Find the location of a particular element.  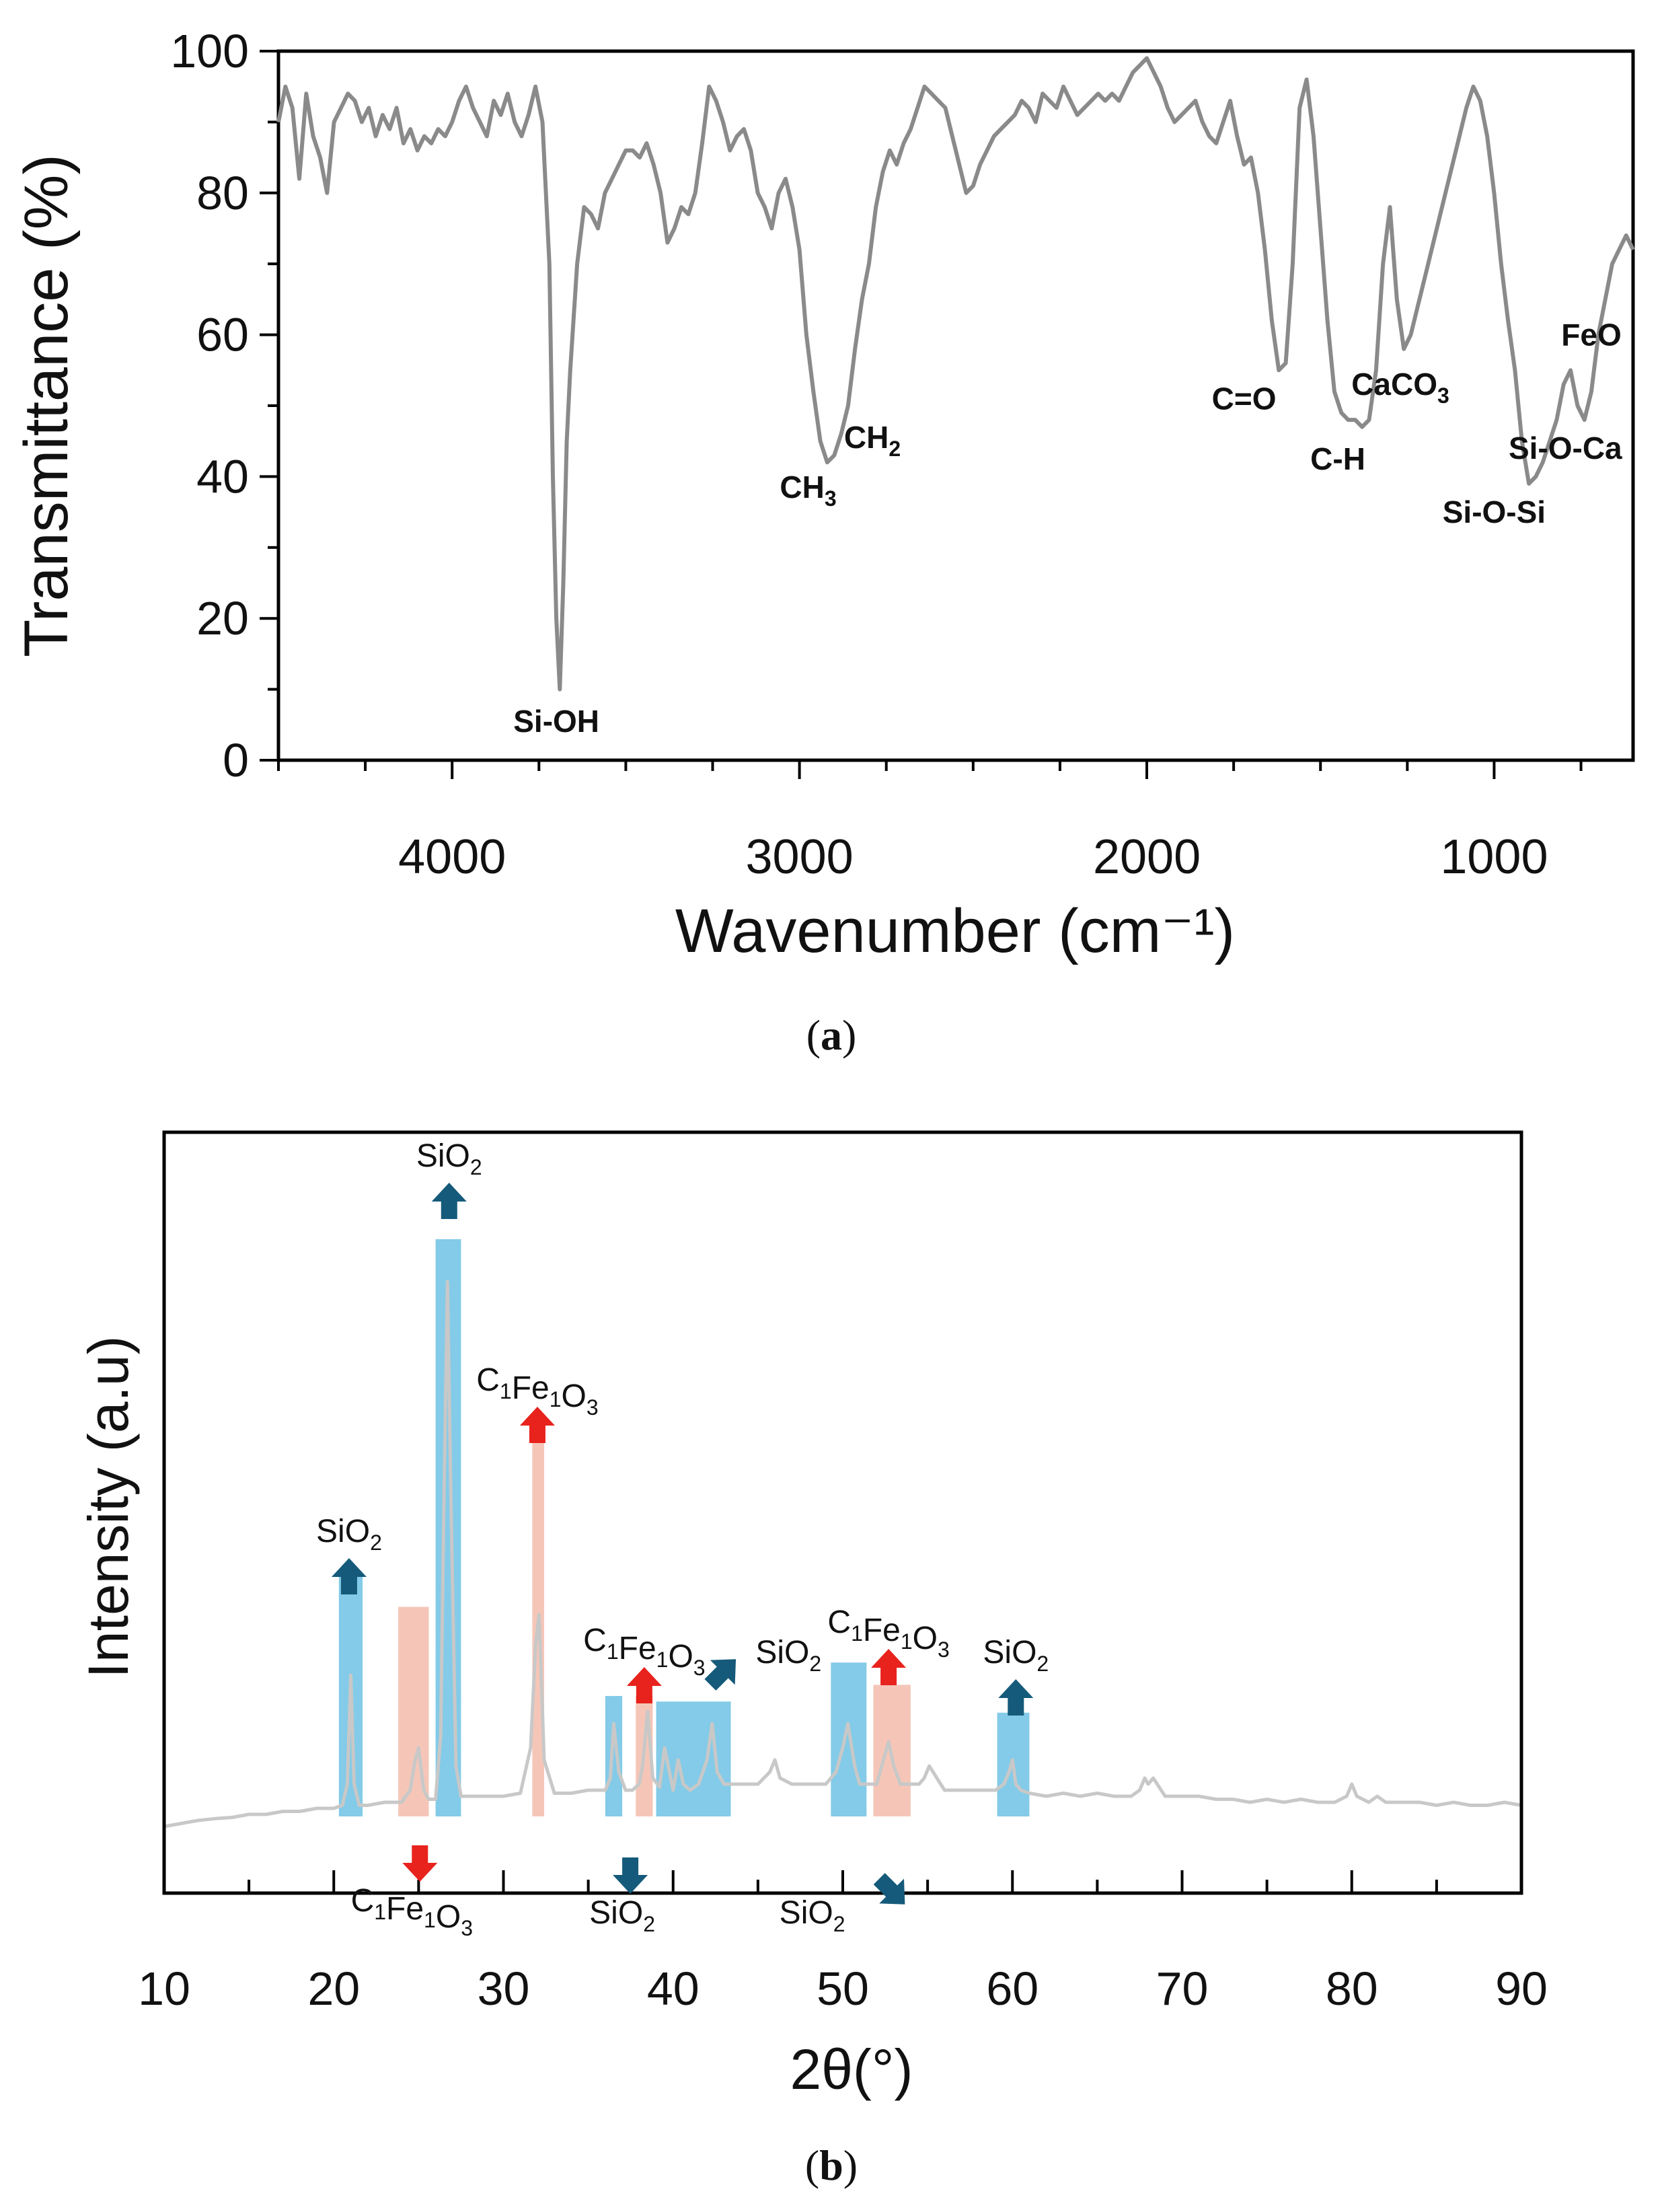

ftir-band-label: Si-O-Ca is located at coordinates (1565, 449).